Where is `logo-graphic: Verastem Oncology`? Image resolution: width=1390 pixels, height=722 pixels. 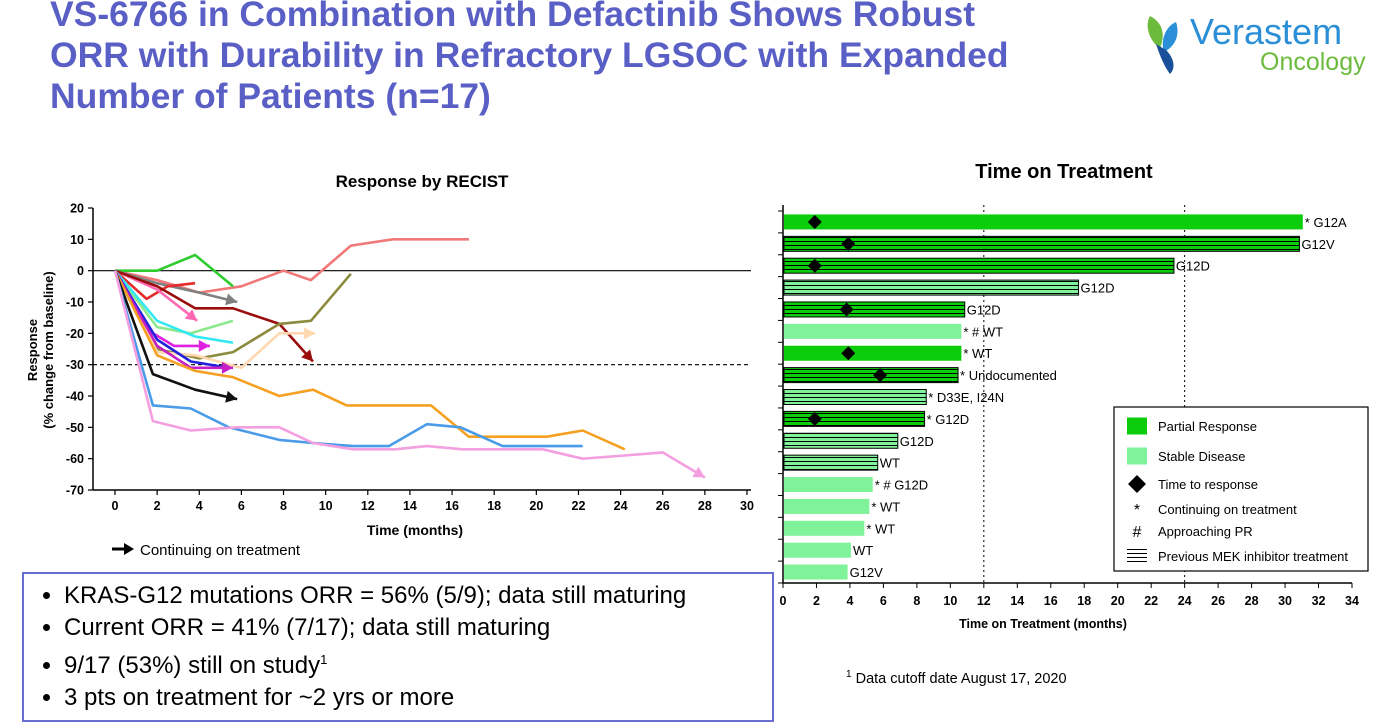 logo-graphic: Verastem Oncology is located at coordinates (1256, 43).